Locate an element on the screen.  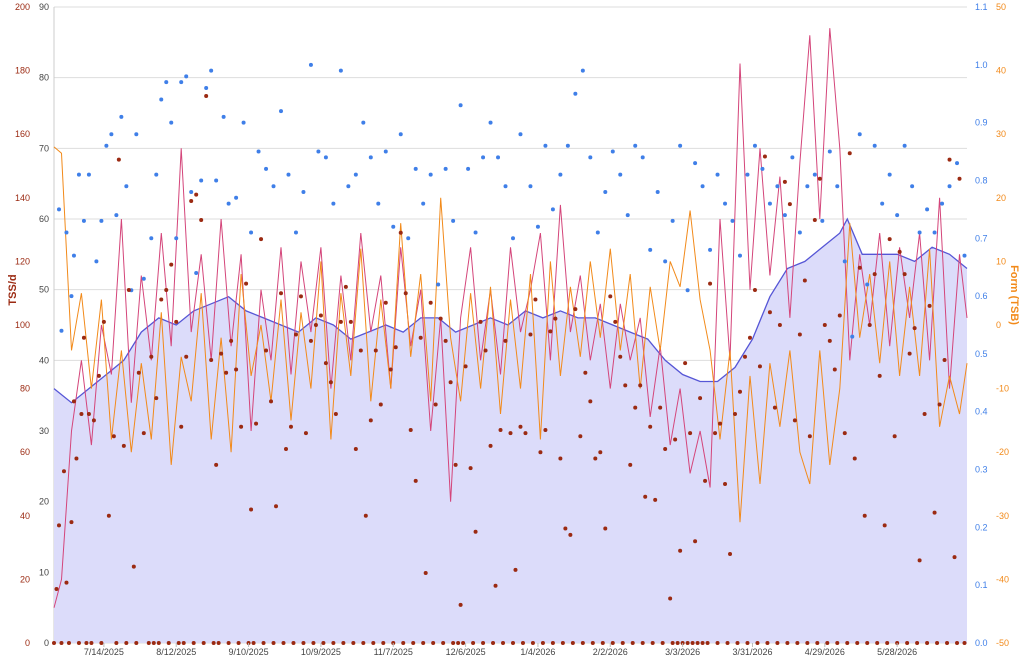
intensity-tick-label: 0.8 is located at coordinates (981, 180).